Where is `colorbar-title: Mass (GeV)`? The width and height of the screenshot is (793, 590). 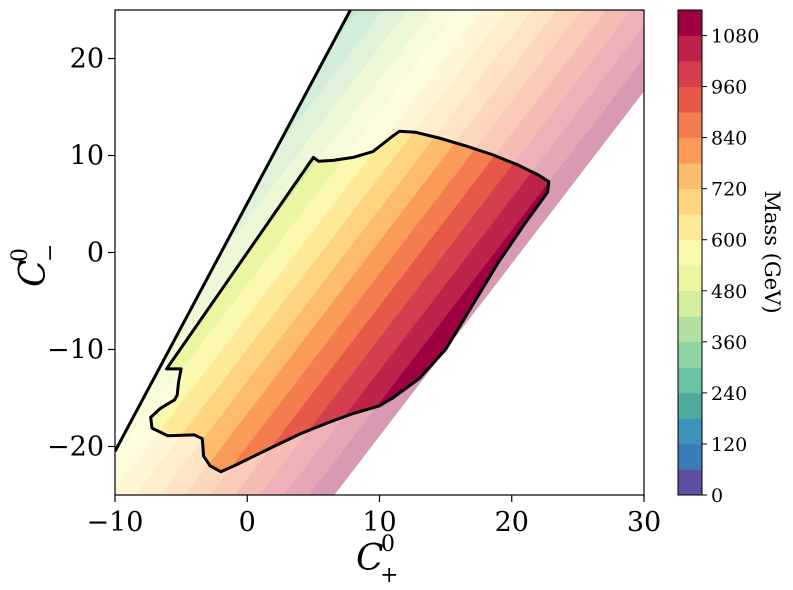 colorbar-title: Mass (GeV) is located at coordinates (772, 251).